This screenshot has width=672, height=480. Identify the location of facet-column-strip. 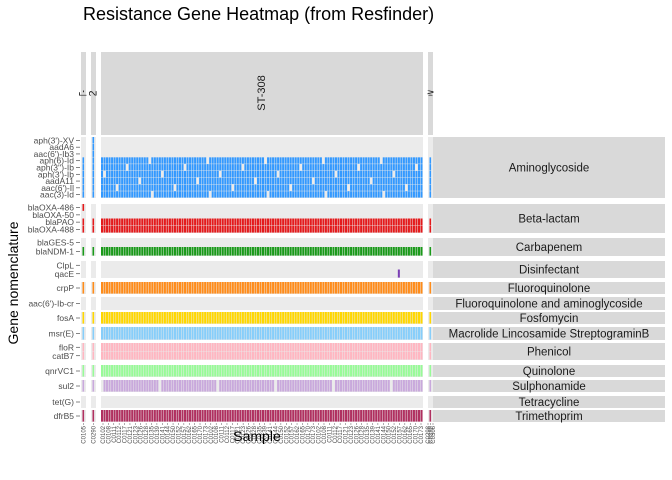
(430, 93).